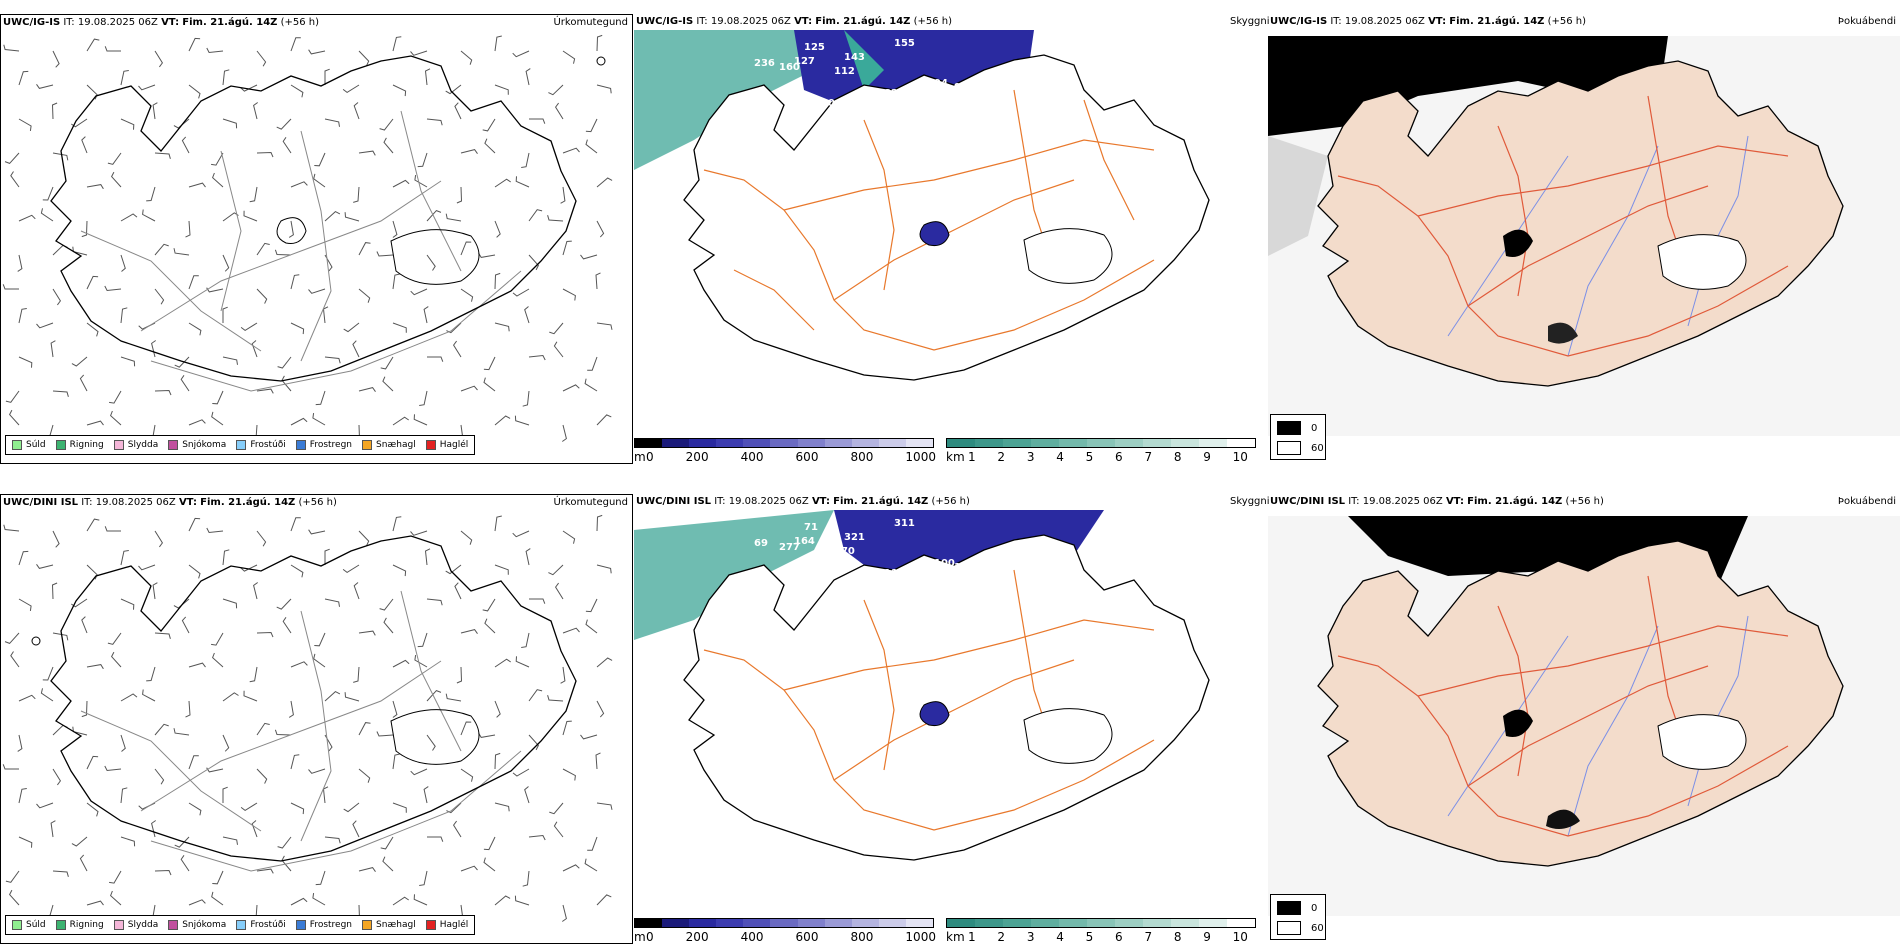 The height and width of the screenshot is (950, 1900). What do you see at coordinates (752, 937) in the screenshot?
I see `scale-tick-label: 400` at bounding box center [752, 937].